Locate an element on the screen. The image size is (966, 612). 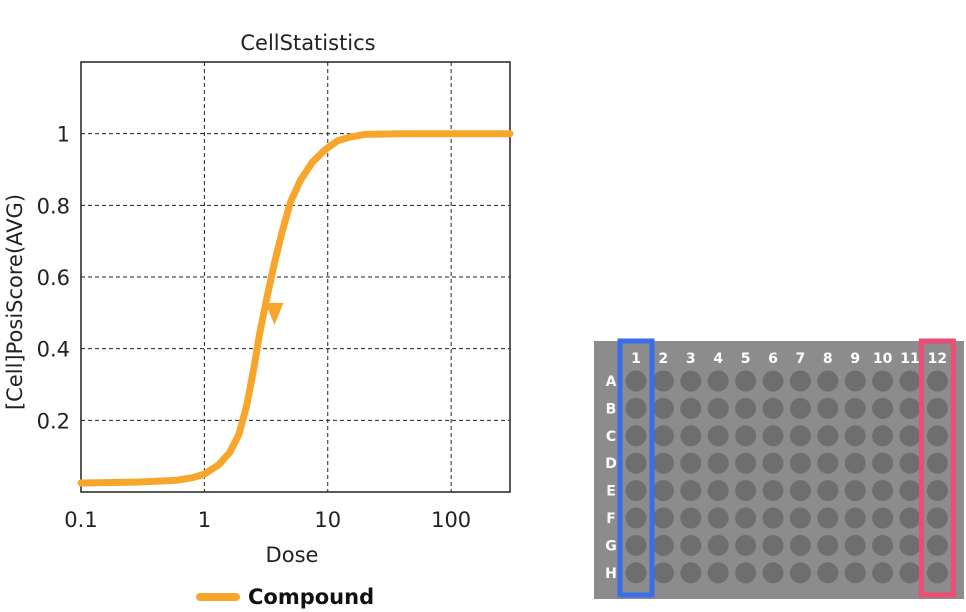
plate-row-label: H is located at coordinates (611, 574).